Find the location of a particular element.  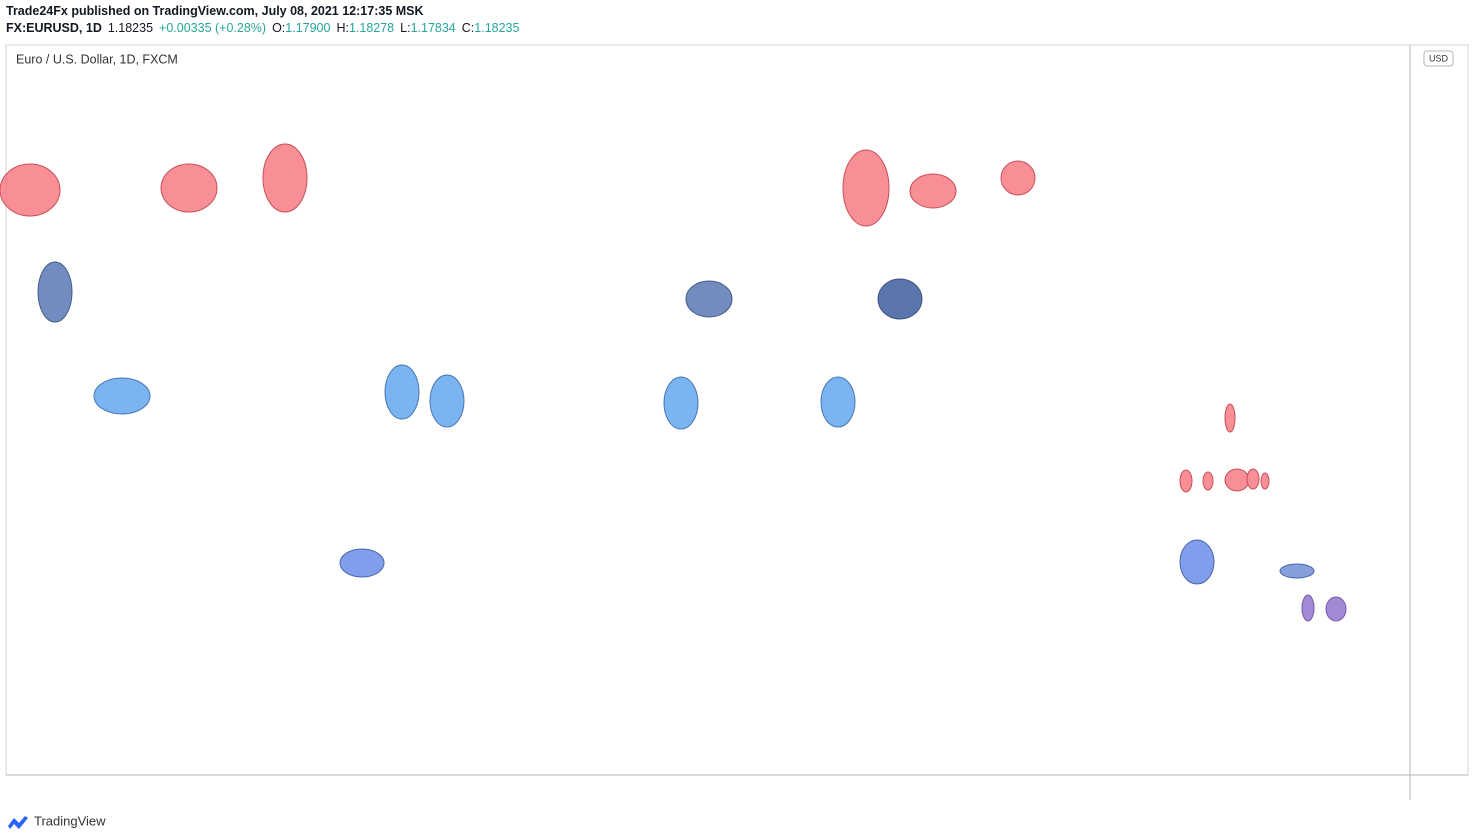

footer-logo is located at coordinates (18, 822).